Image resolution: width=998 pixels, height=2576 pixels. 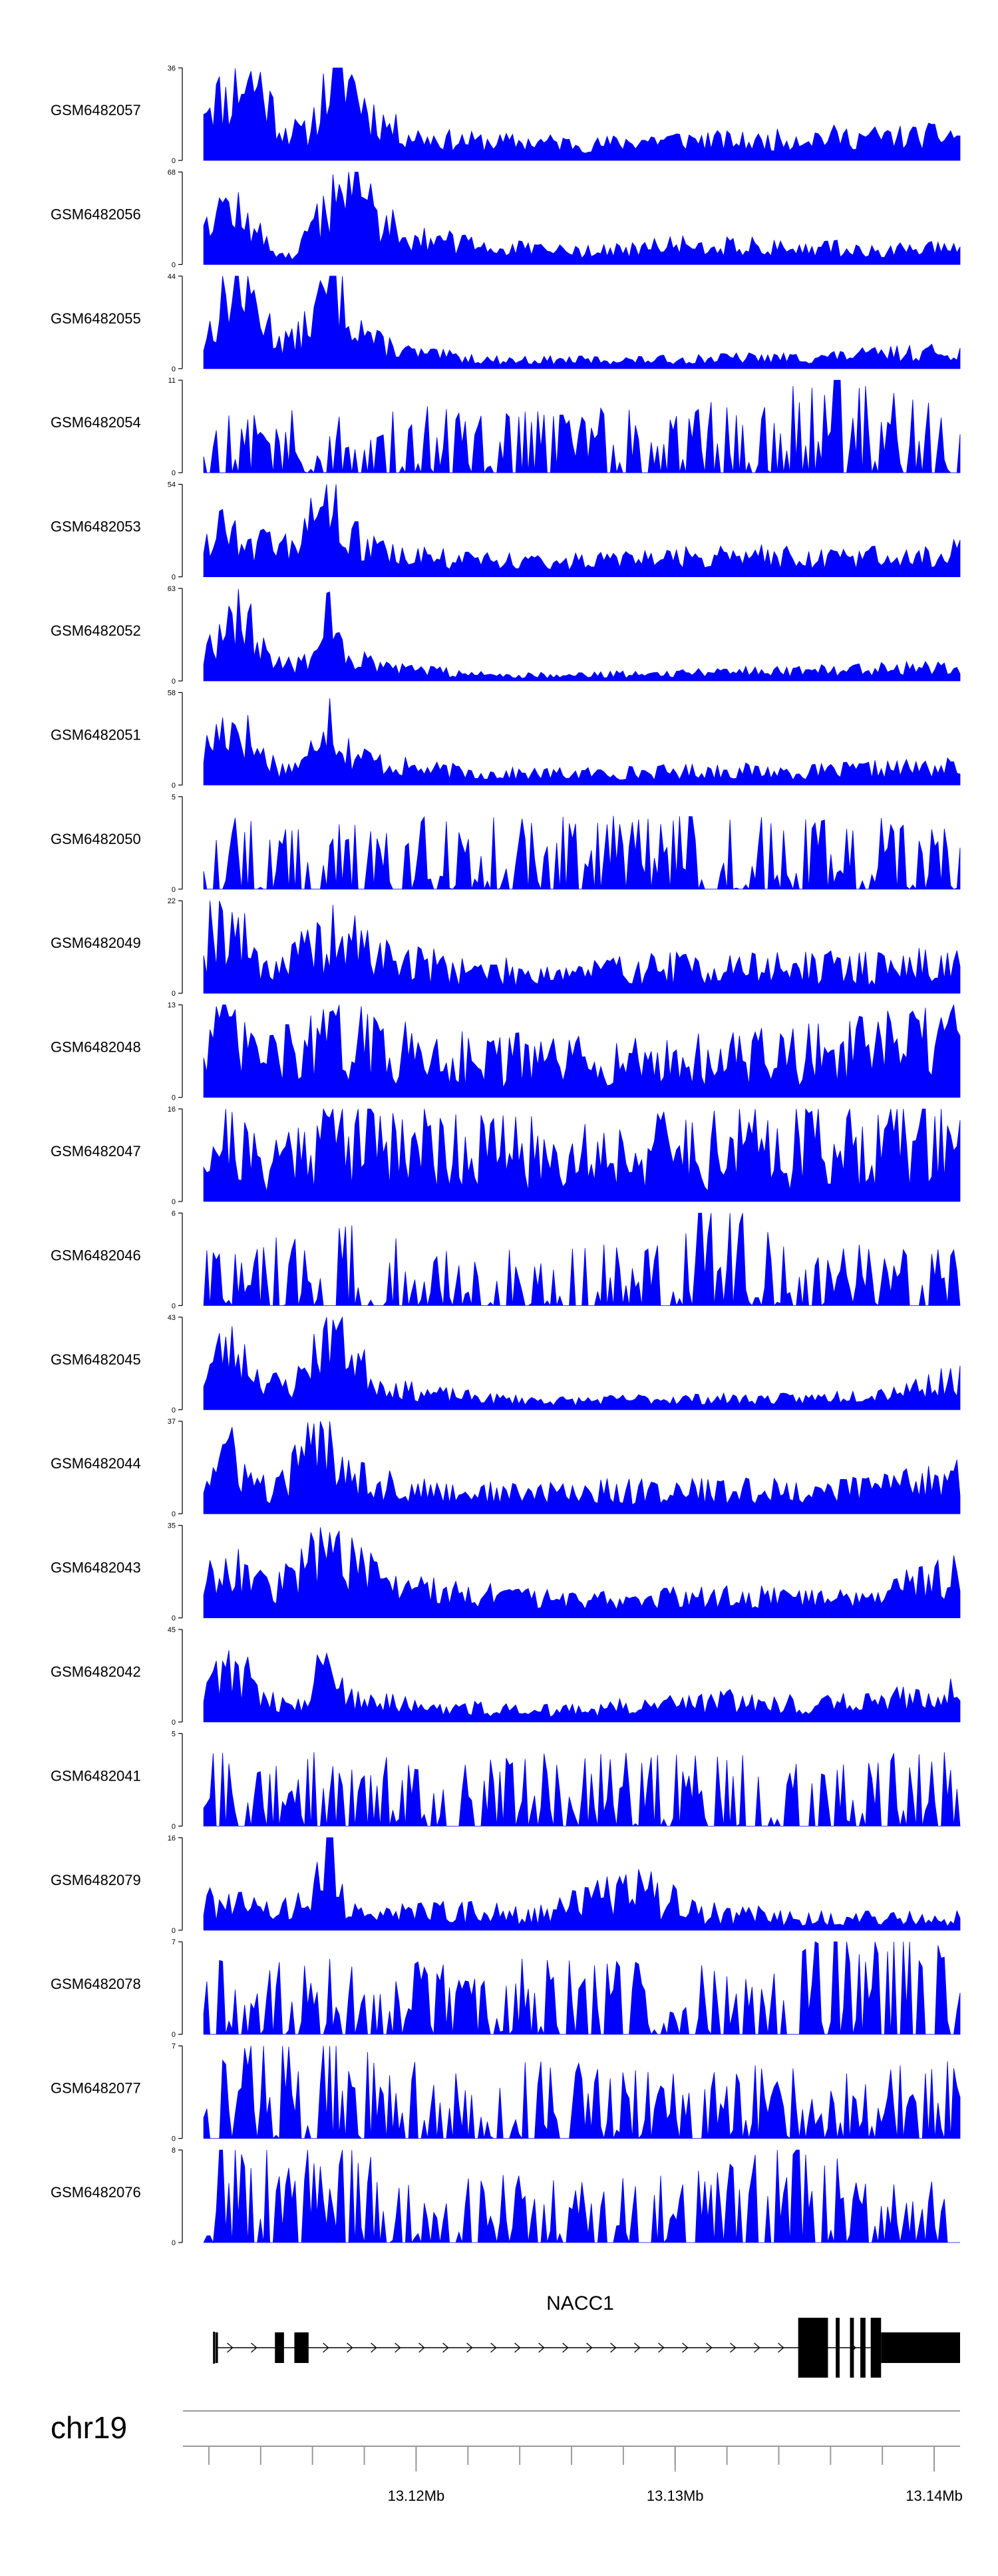 What do you see at coordinates (506, 1364) in the screenshot?
I see `coverage-track: 43 0 GSM6482045` at bounding box center [506, 1364].